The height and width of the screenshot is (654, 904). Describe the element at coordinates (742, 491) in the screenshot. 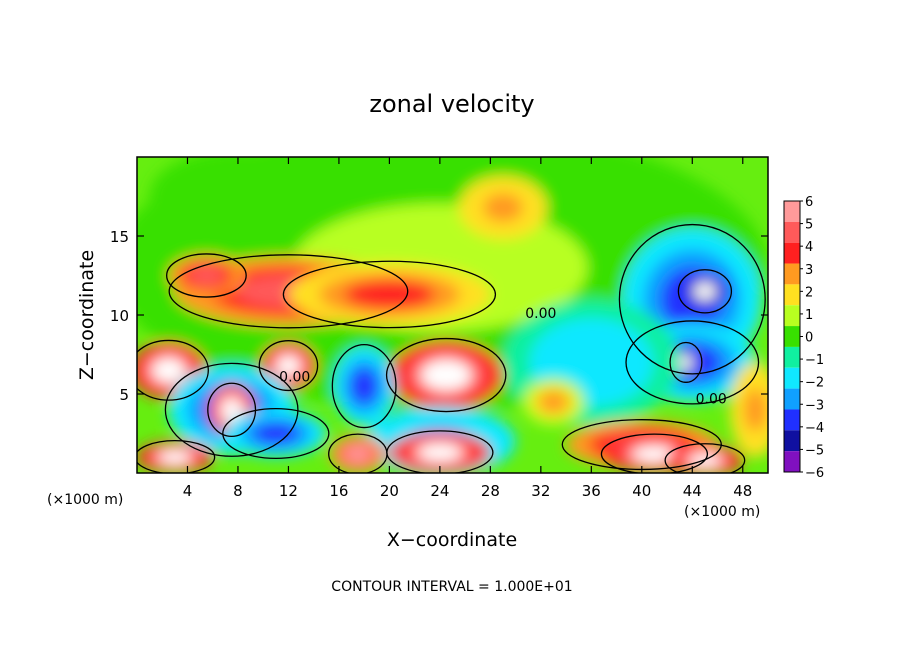

I see `x-tick-label: 48` at that location.